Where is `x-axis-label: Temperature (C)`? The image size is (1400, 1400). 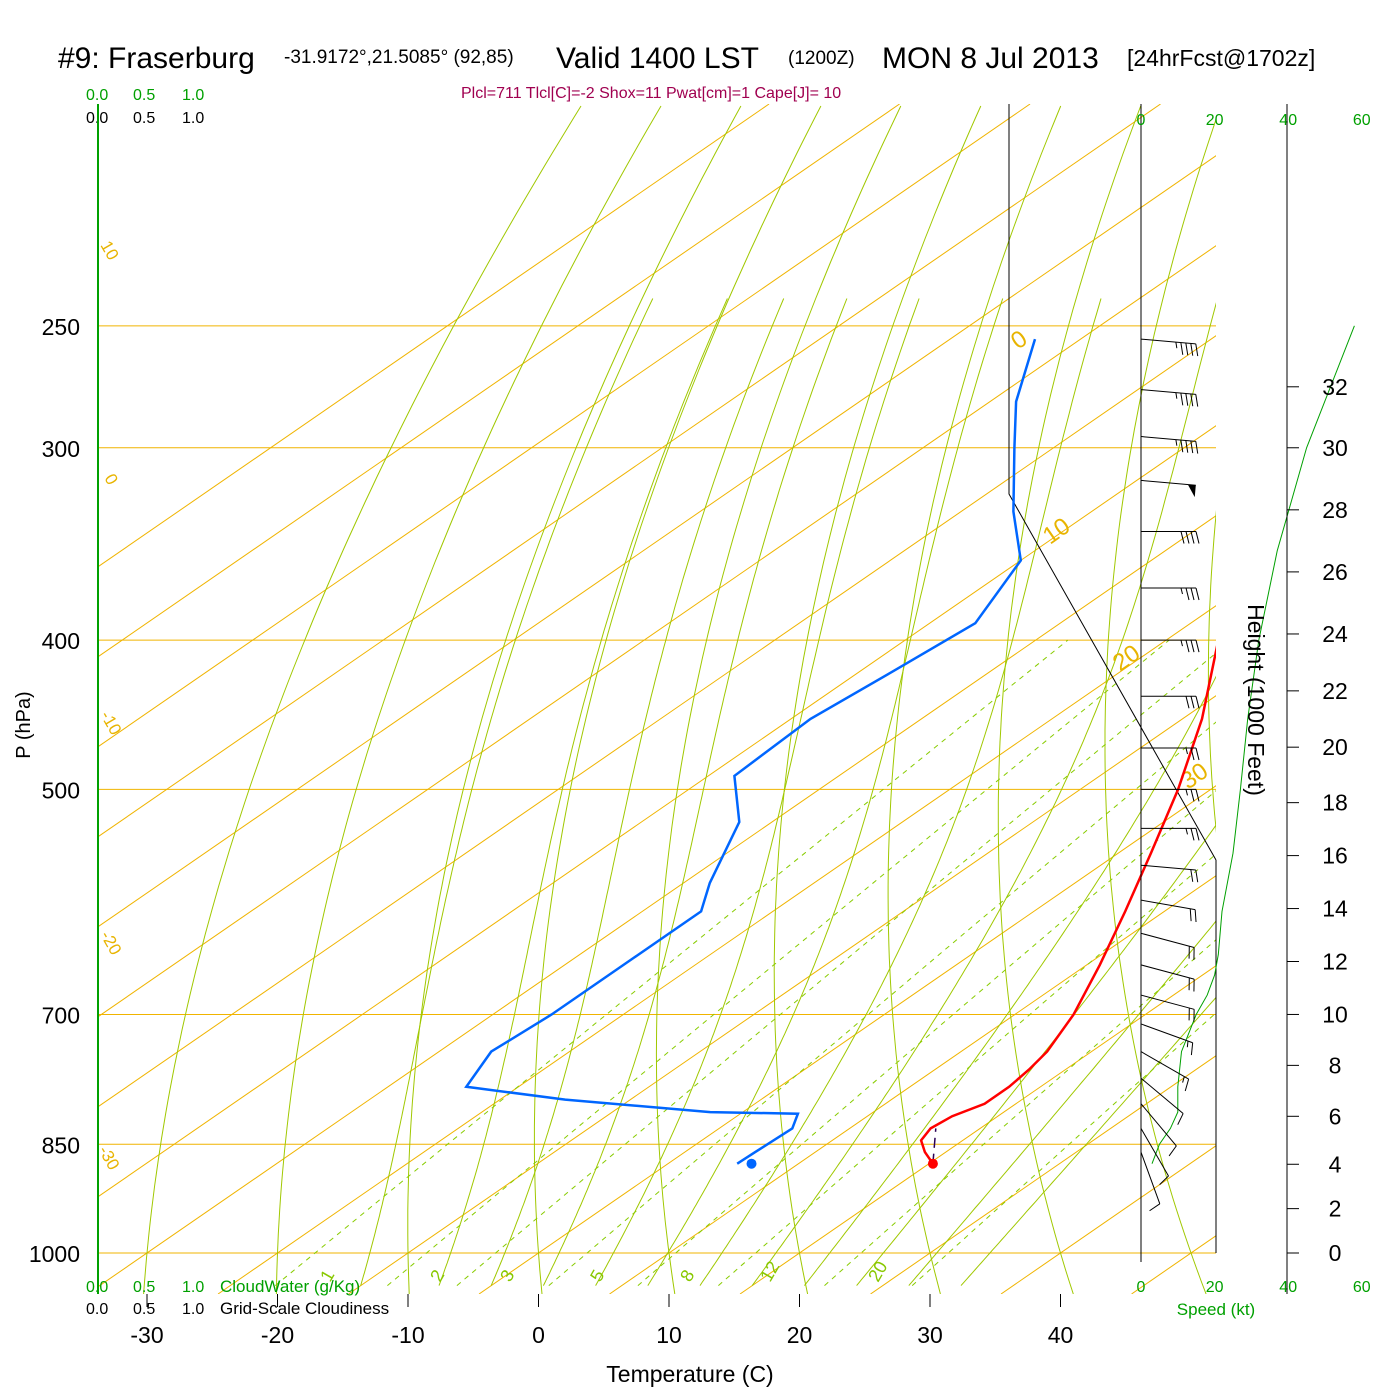
x-axis-label: Temperature (C) is located at coordinates (689, 1374).